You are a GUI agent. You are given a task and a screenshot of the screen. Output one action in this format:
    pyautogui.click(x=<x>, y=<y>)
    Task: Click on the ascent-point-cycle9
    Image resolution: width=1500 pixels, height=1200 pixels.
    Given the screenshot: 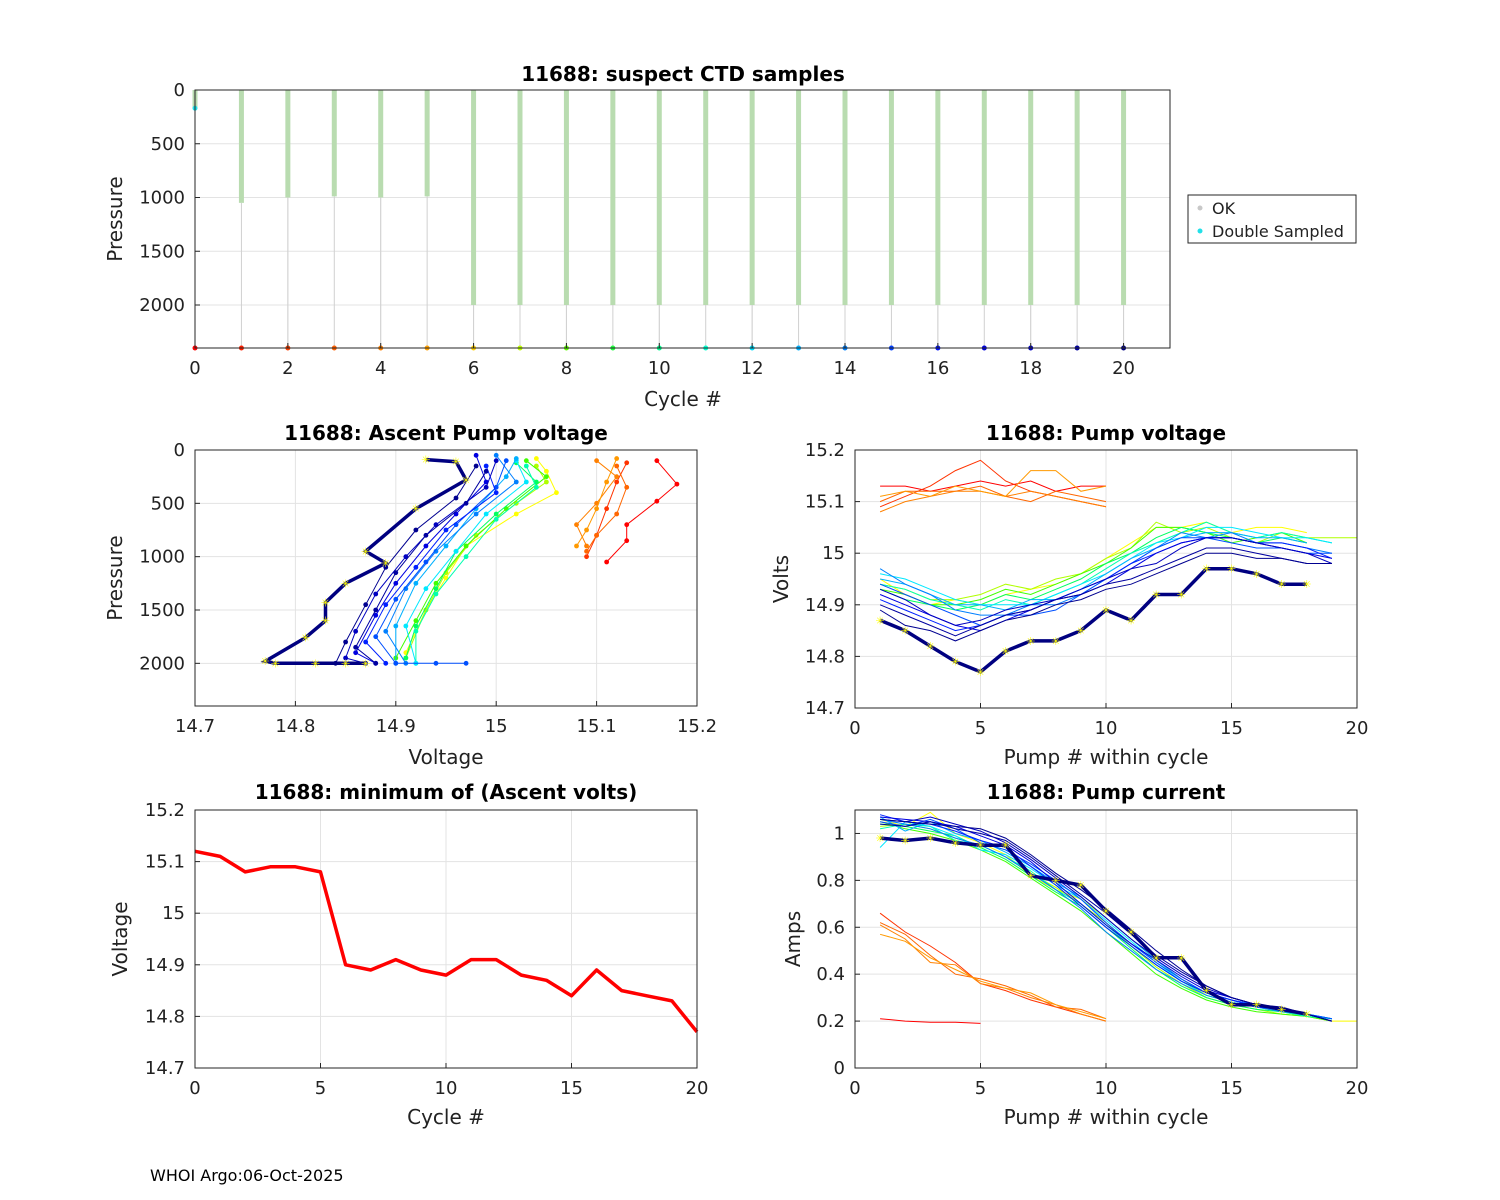 What is the action you would take?
    pyautogui.click(x=496, y=514)
    